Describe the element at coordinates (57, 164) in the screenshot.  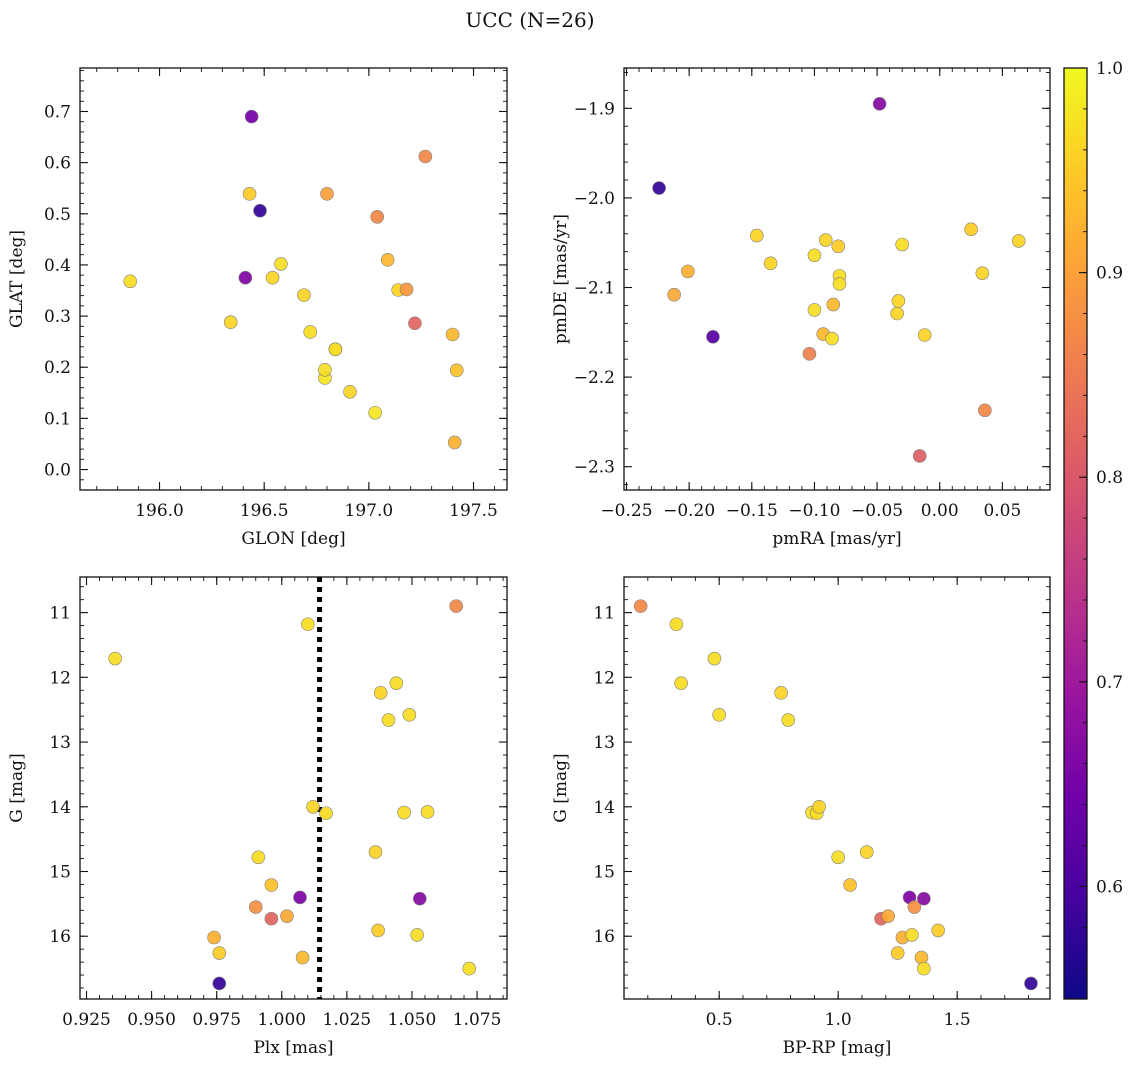
I see `y-tick-label: 0.6` at that location.